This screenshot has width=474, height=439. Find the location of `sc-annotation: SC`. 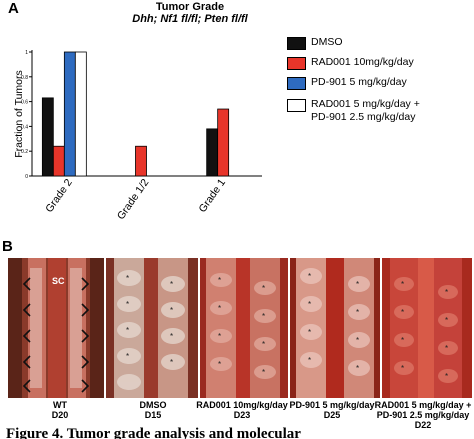

sc-annotation: SC is located at coordinates (58, 281).